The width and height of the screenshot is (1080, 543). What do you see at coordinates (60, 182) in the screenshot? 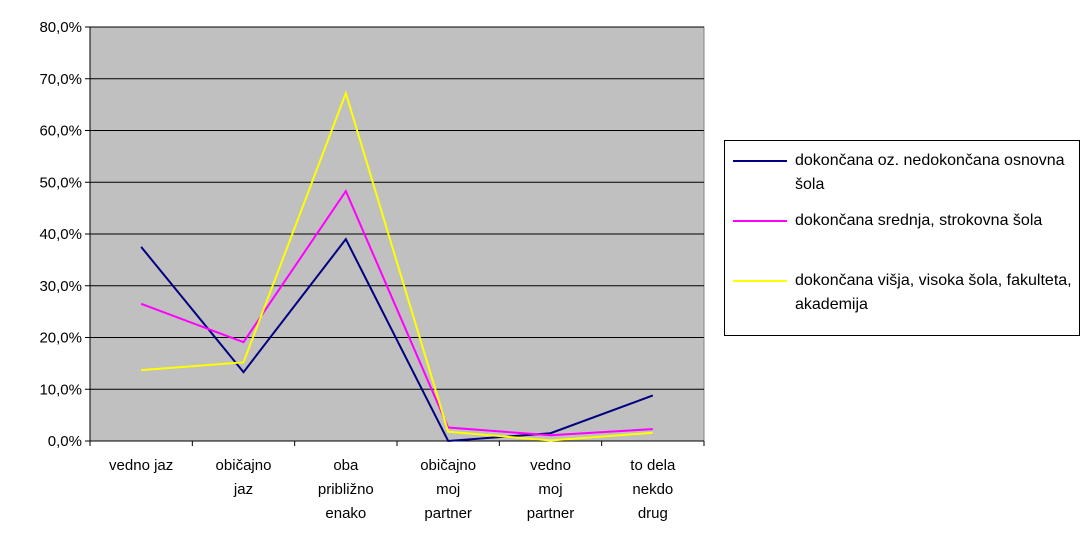
I see `y-tick-label: 50,0%` at bounding box center [60, 182].